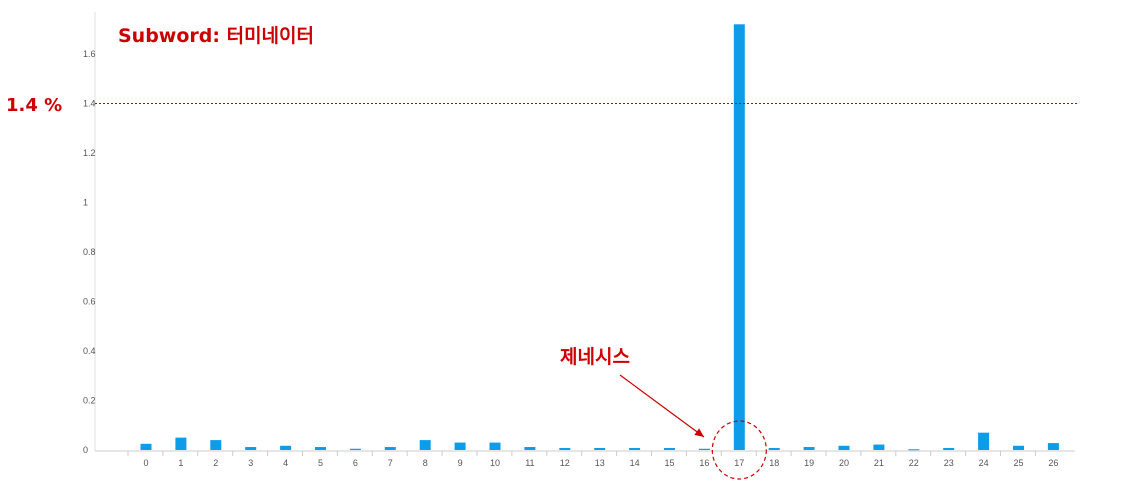 The width and height of the screenshot is (1138, 482). What do you see at coordinates (529, 463) in the screenshot?
I see `x-tick-label: 11` at bounding box center [529, 463].